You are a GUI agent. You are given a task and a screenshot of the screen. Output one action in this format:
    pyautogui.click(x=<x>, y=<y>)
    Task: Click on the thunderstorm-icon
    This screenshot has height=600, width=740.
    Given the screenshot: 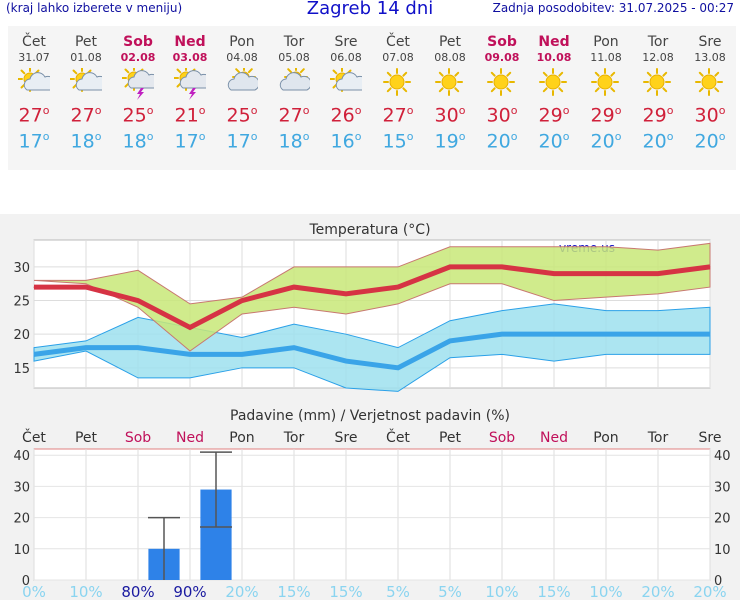 What is the action you would take?
    pyautogui.click(x=190, y=84)
    